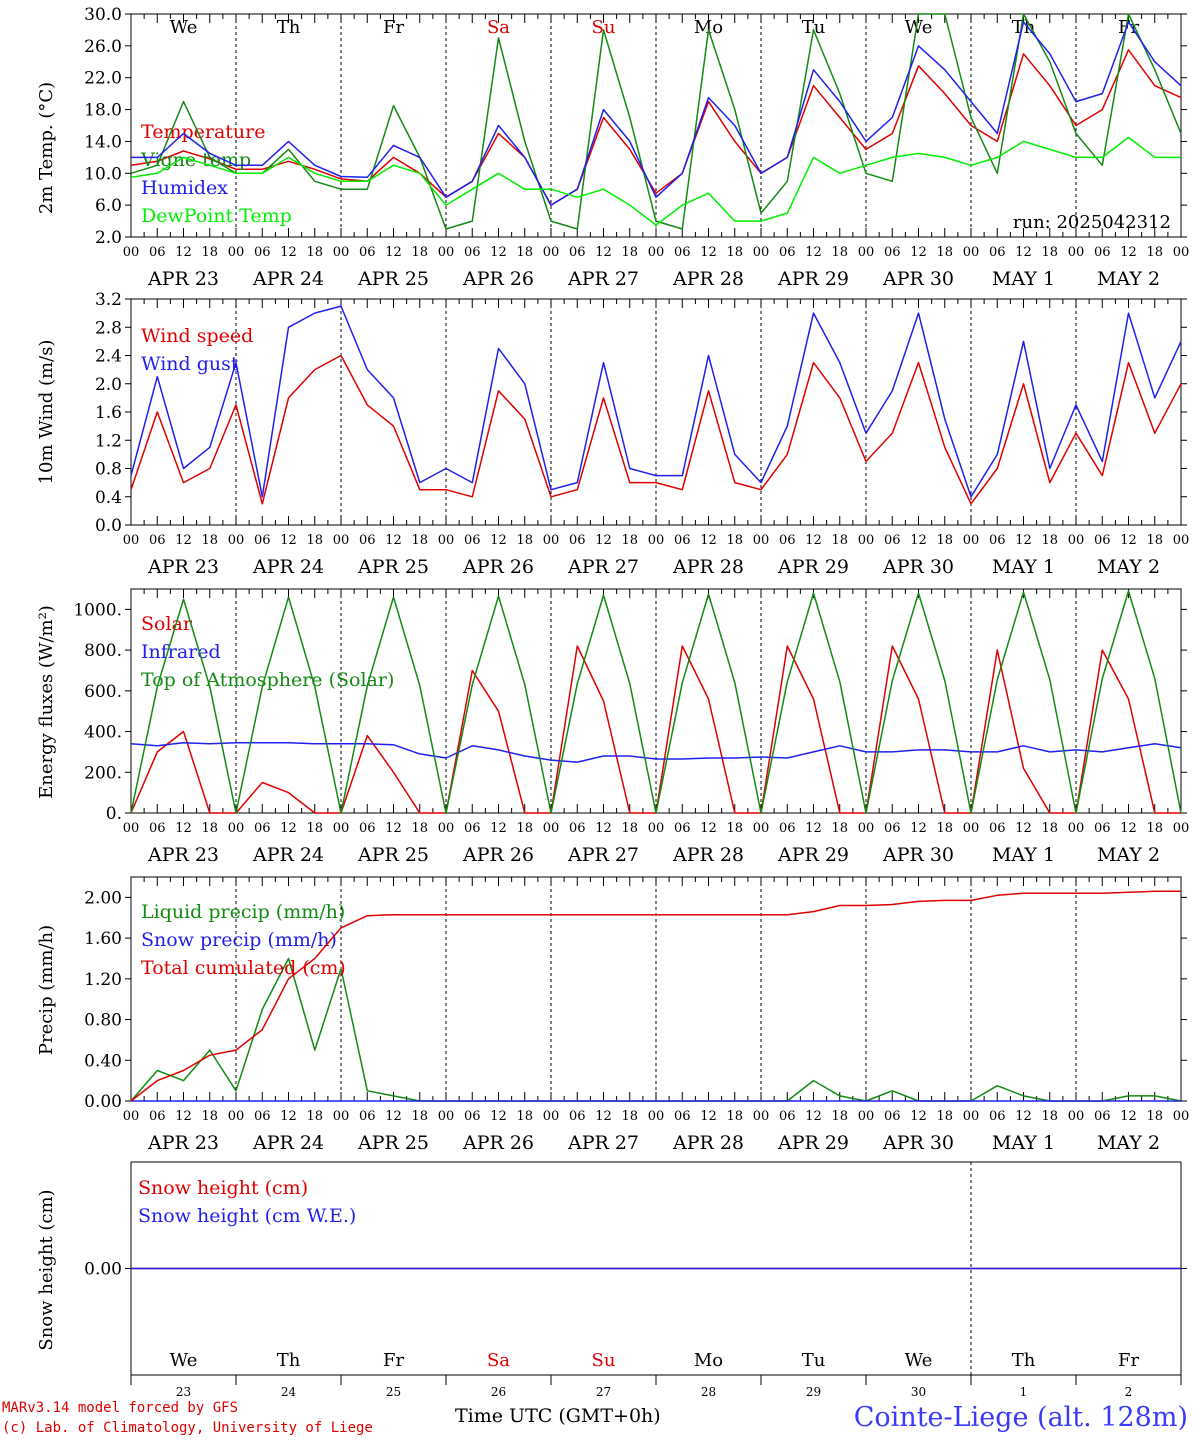 The image size is (1194, 1440). I want to click on weekday-label: We, so click(184, 1360).